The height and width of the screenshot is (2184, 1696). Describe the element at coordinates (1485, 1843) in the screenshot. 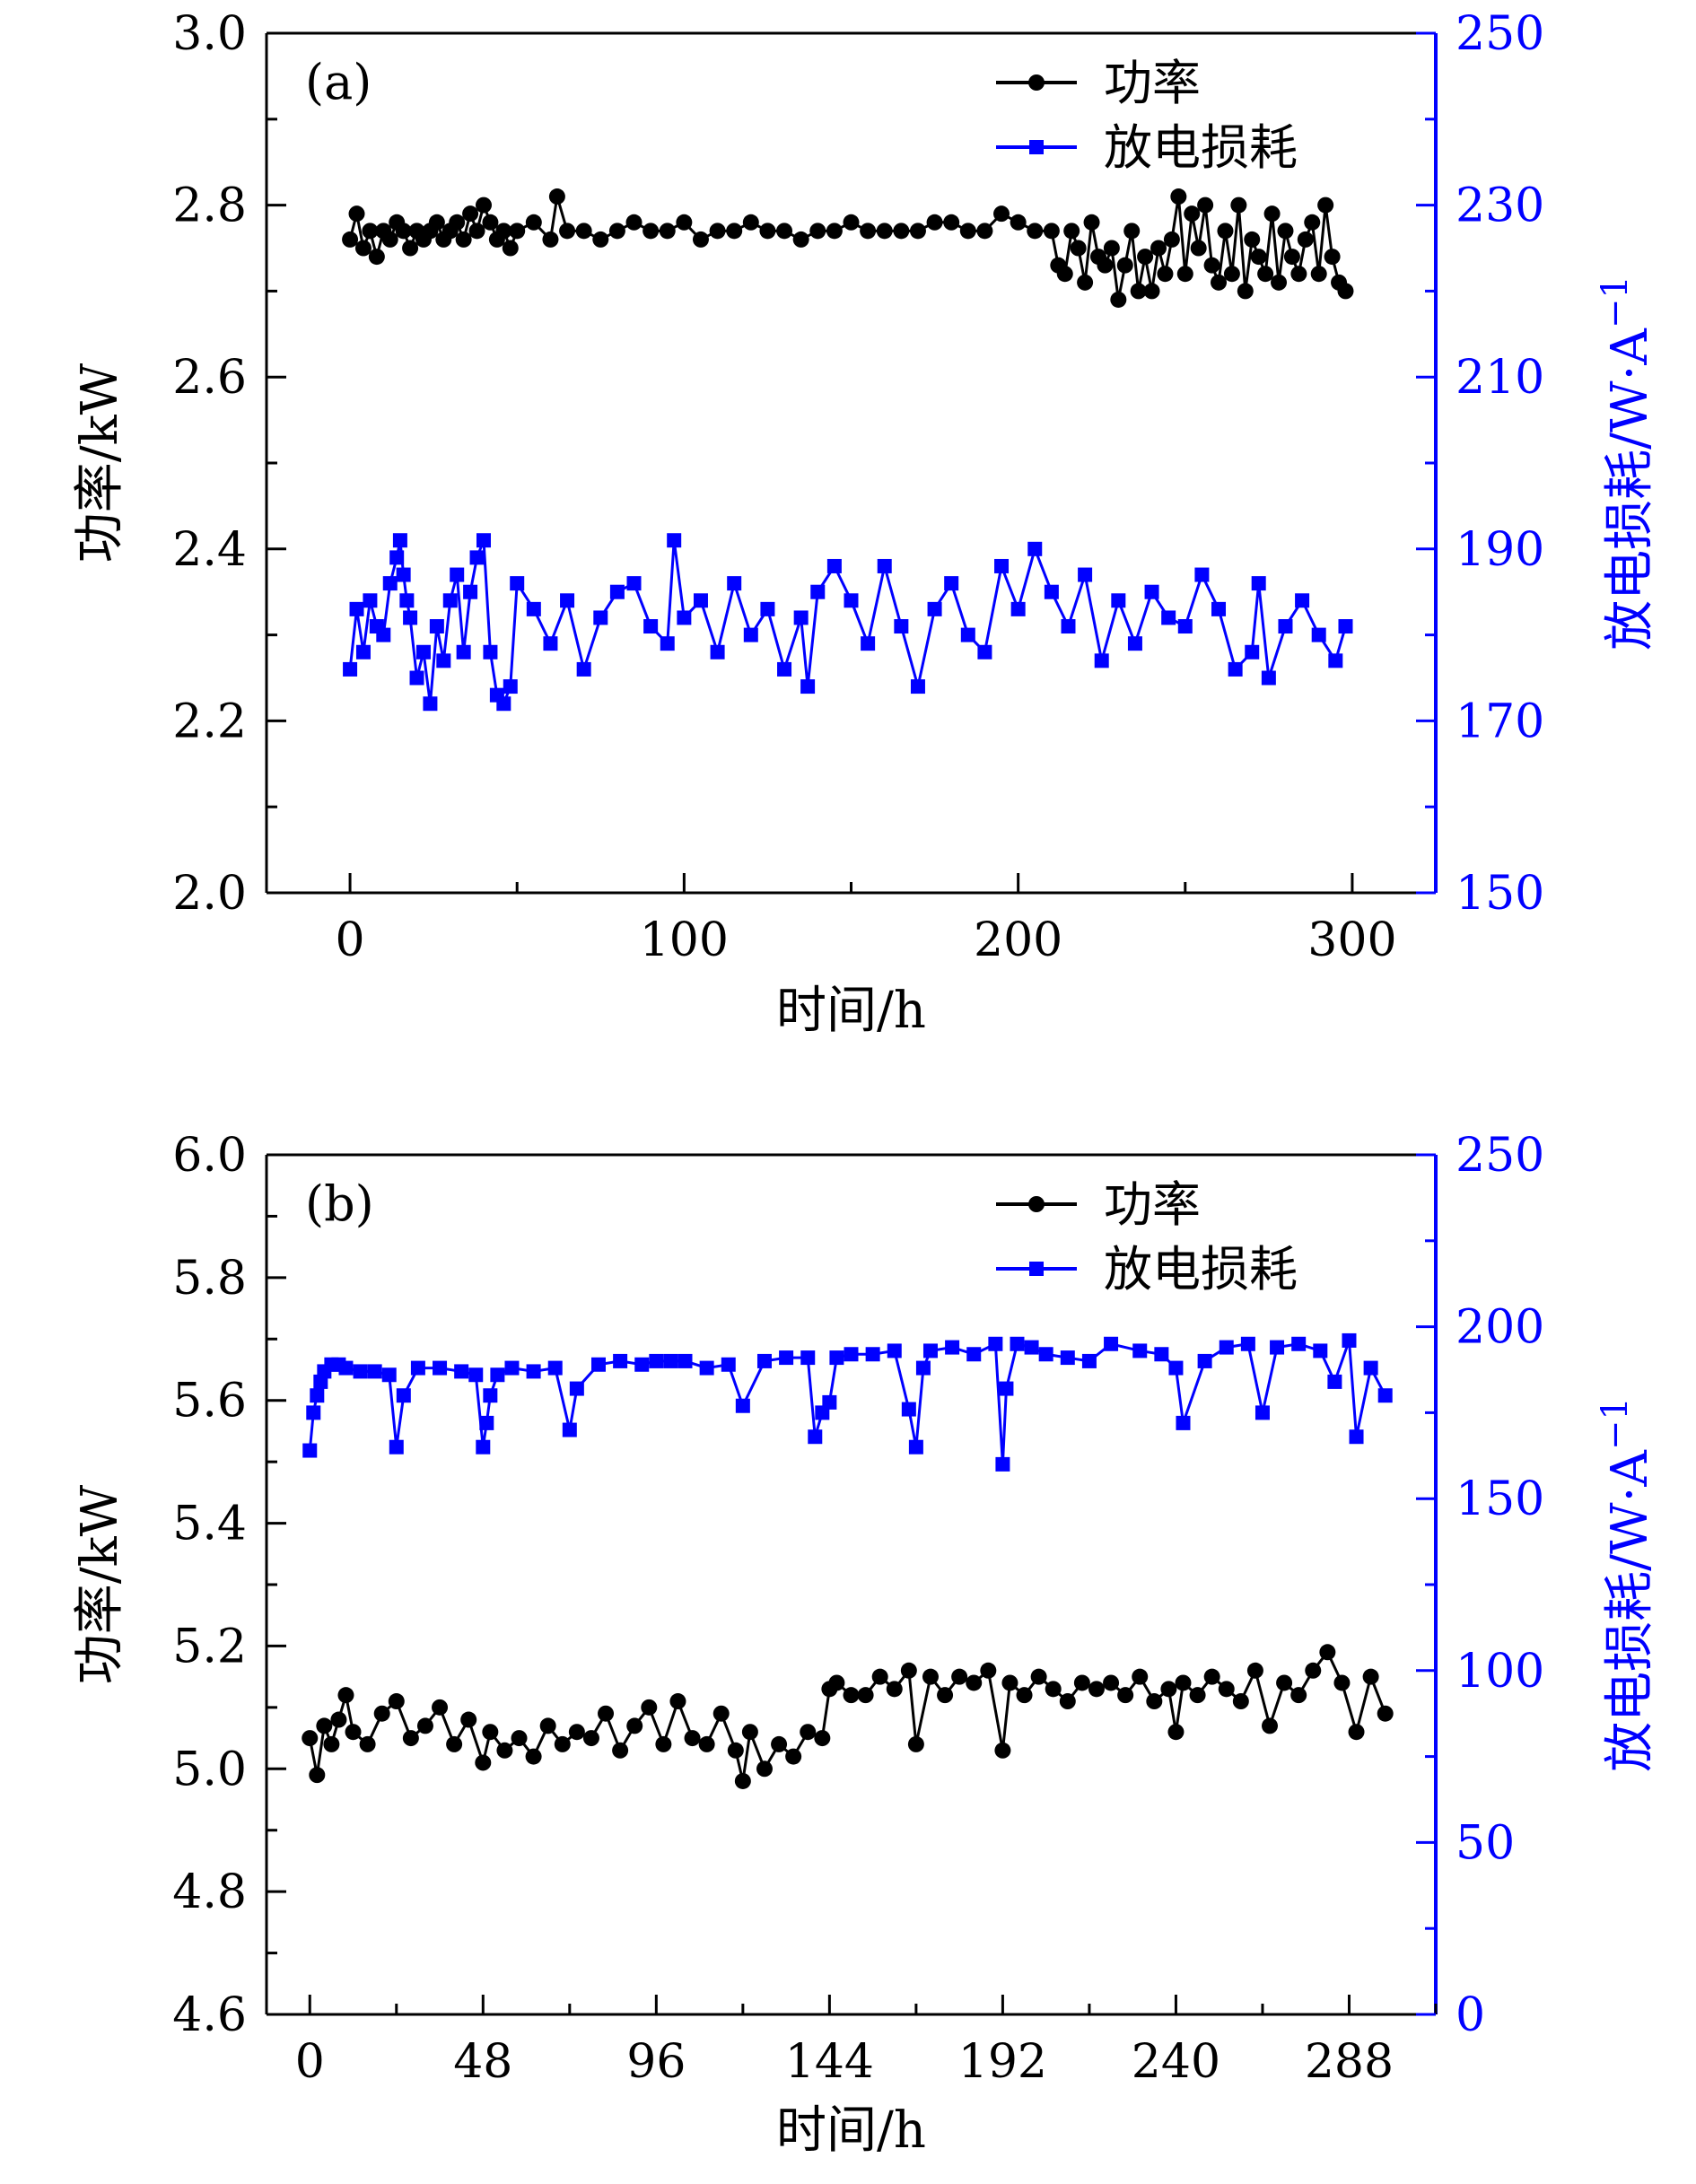

I see `y-right-tick-label: 50` at that location.